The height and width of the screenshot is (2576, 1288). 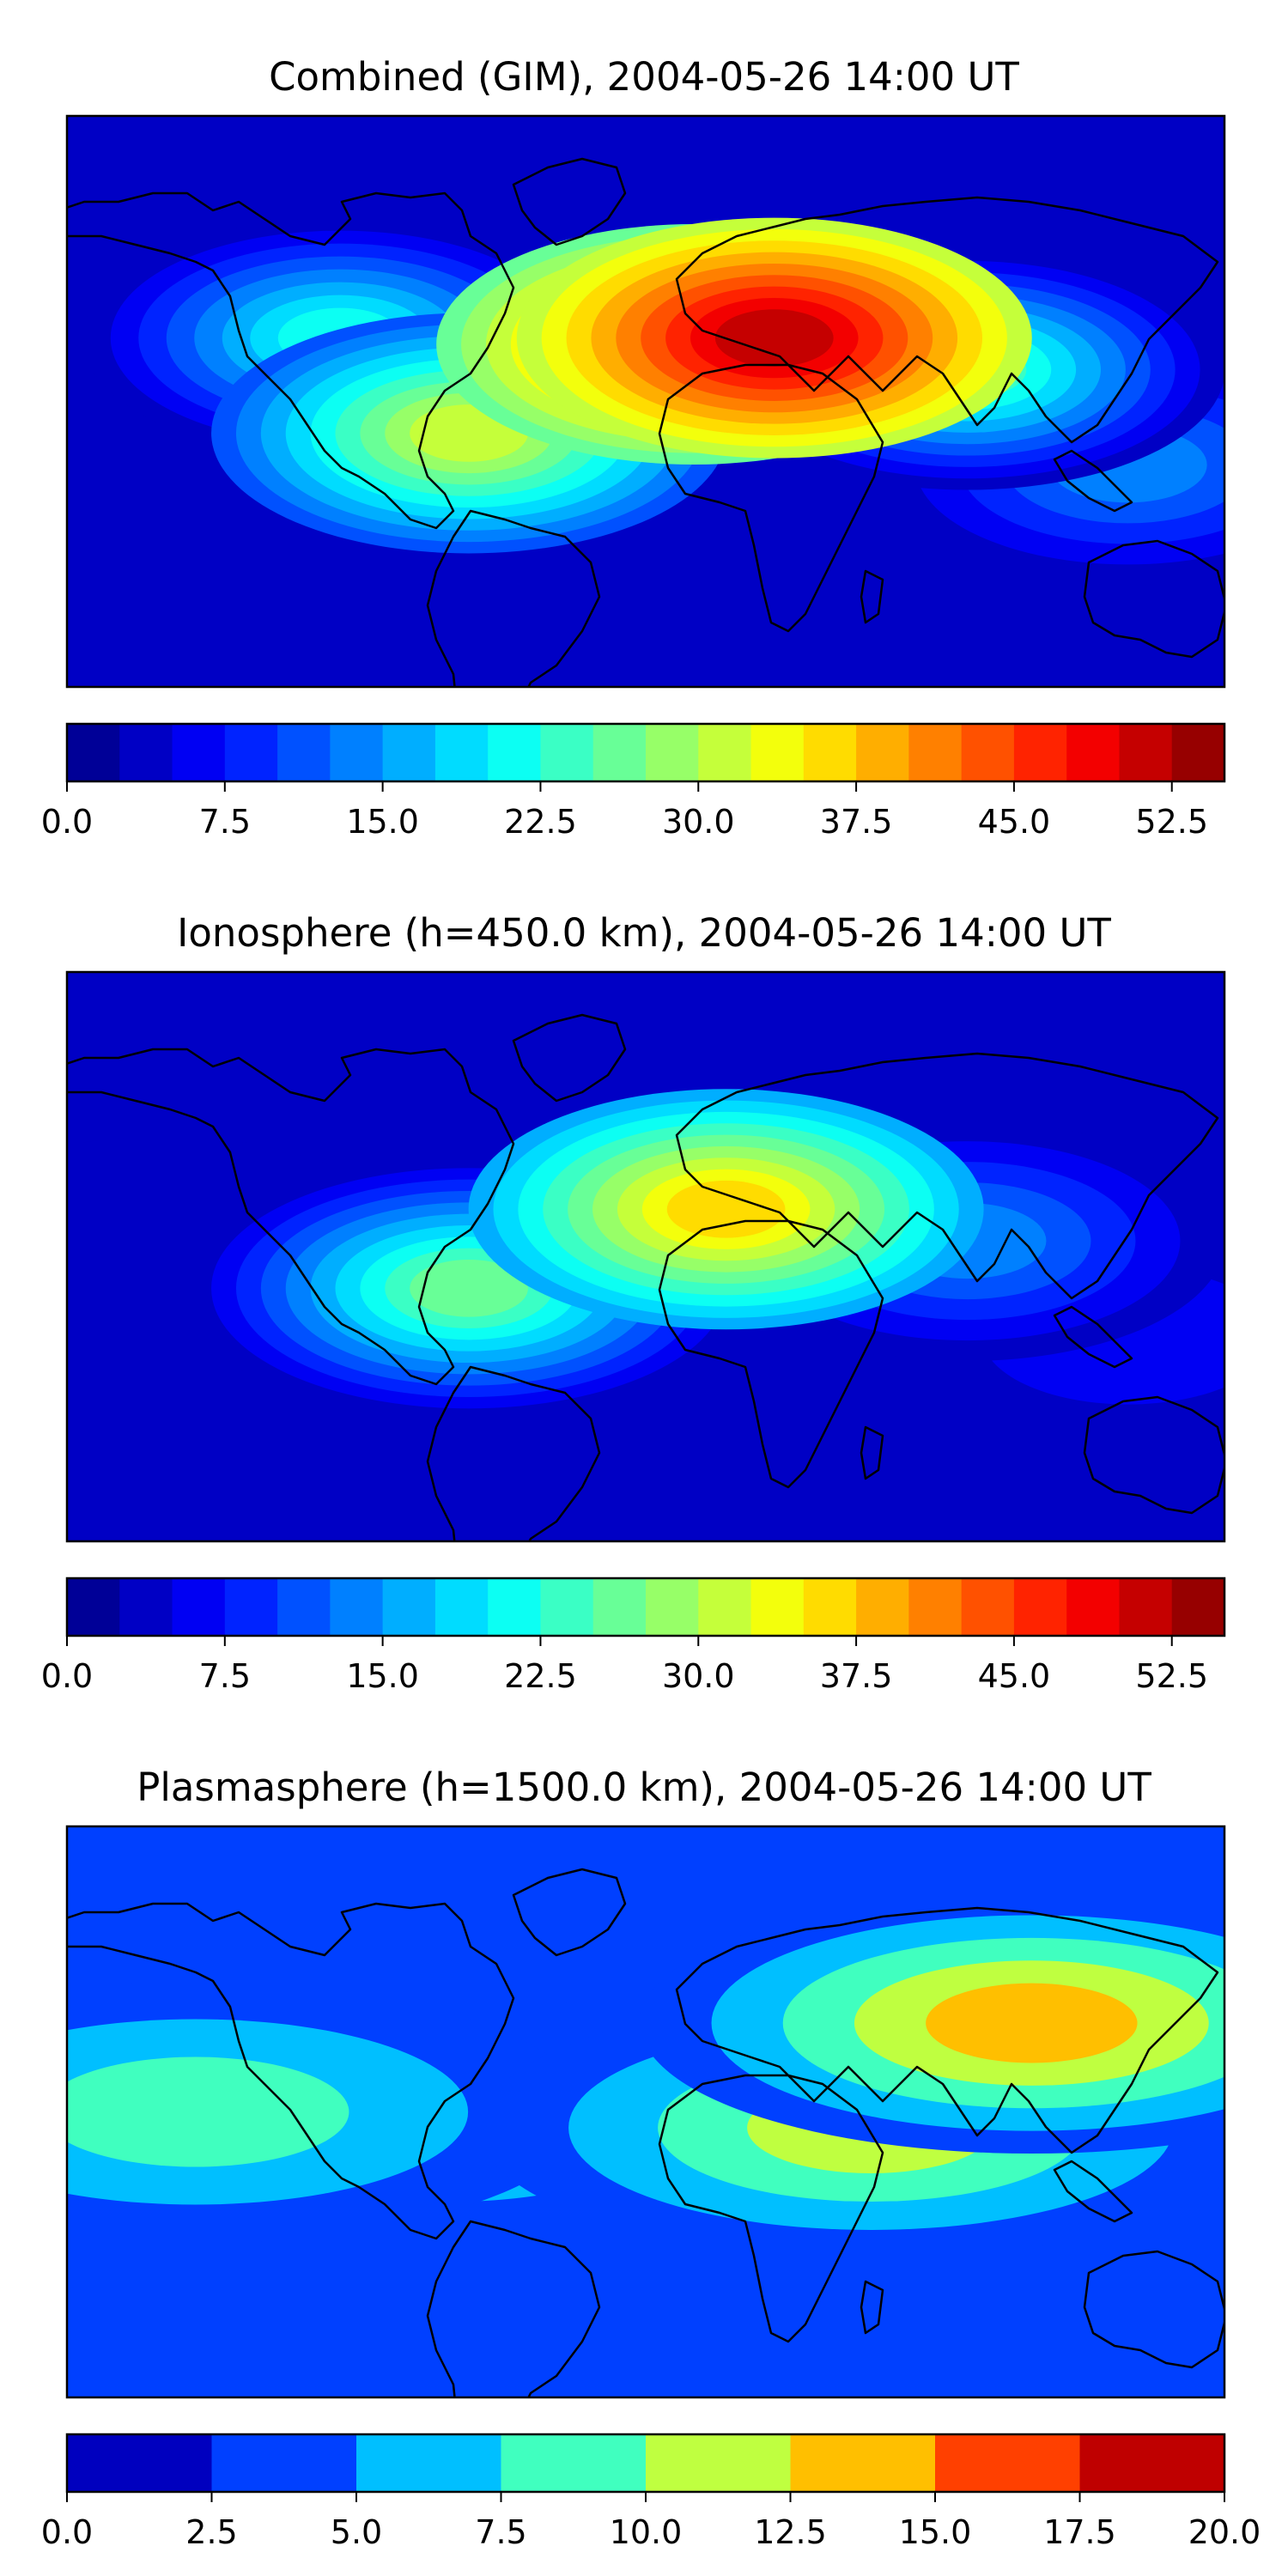 What do you see at coordinates (647, 2532) in the screenshot?
I see `colorbar-tick-label: 10.0` at bounding box center [647, 2532].